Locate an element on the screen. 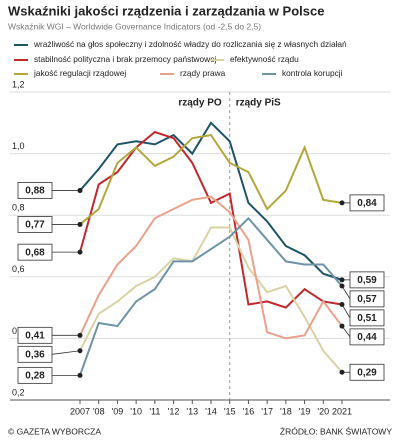 The width and height of the screenshot is (400, 442). value-label: 0,57 is located at coordinates (367, 299).